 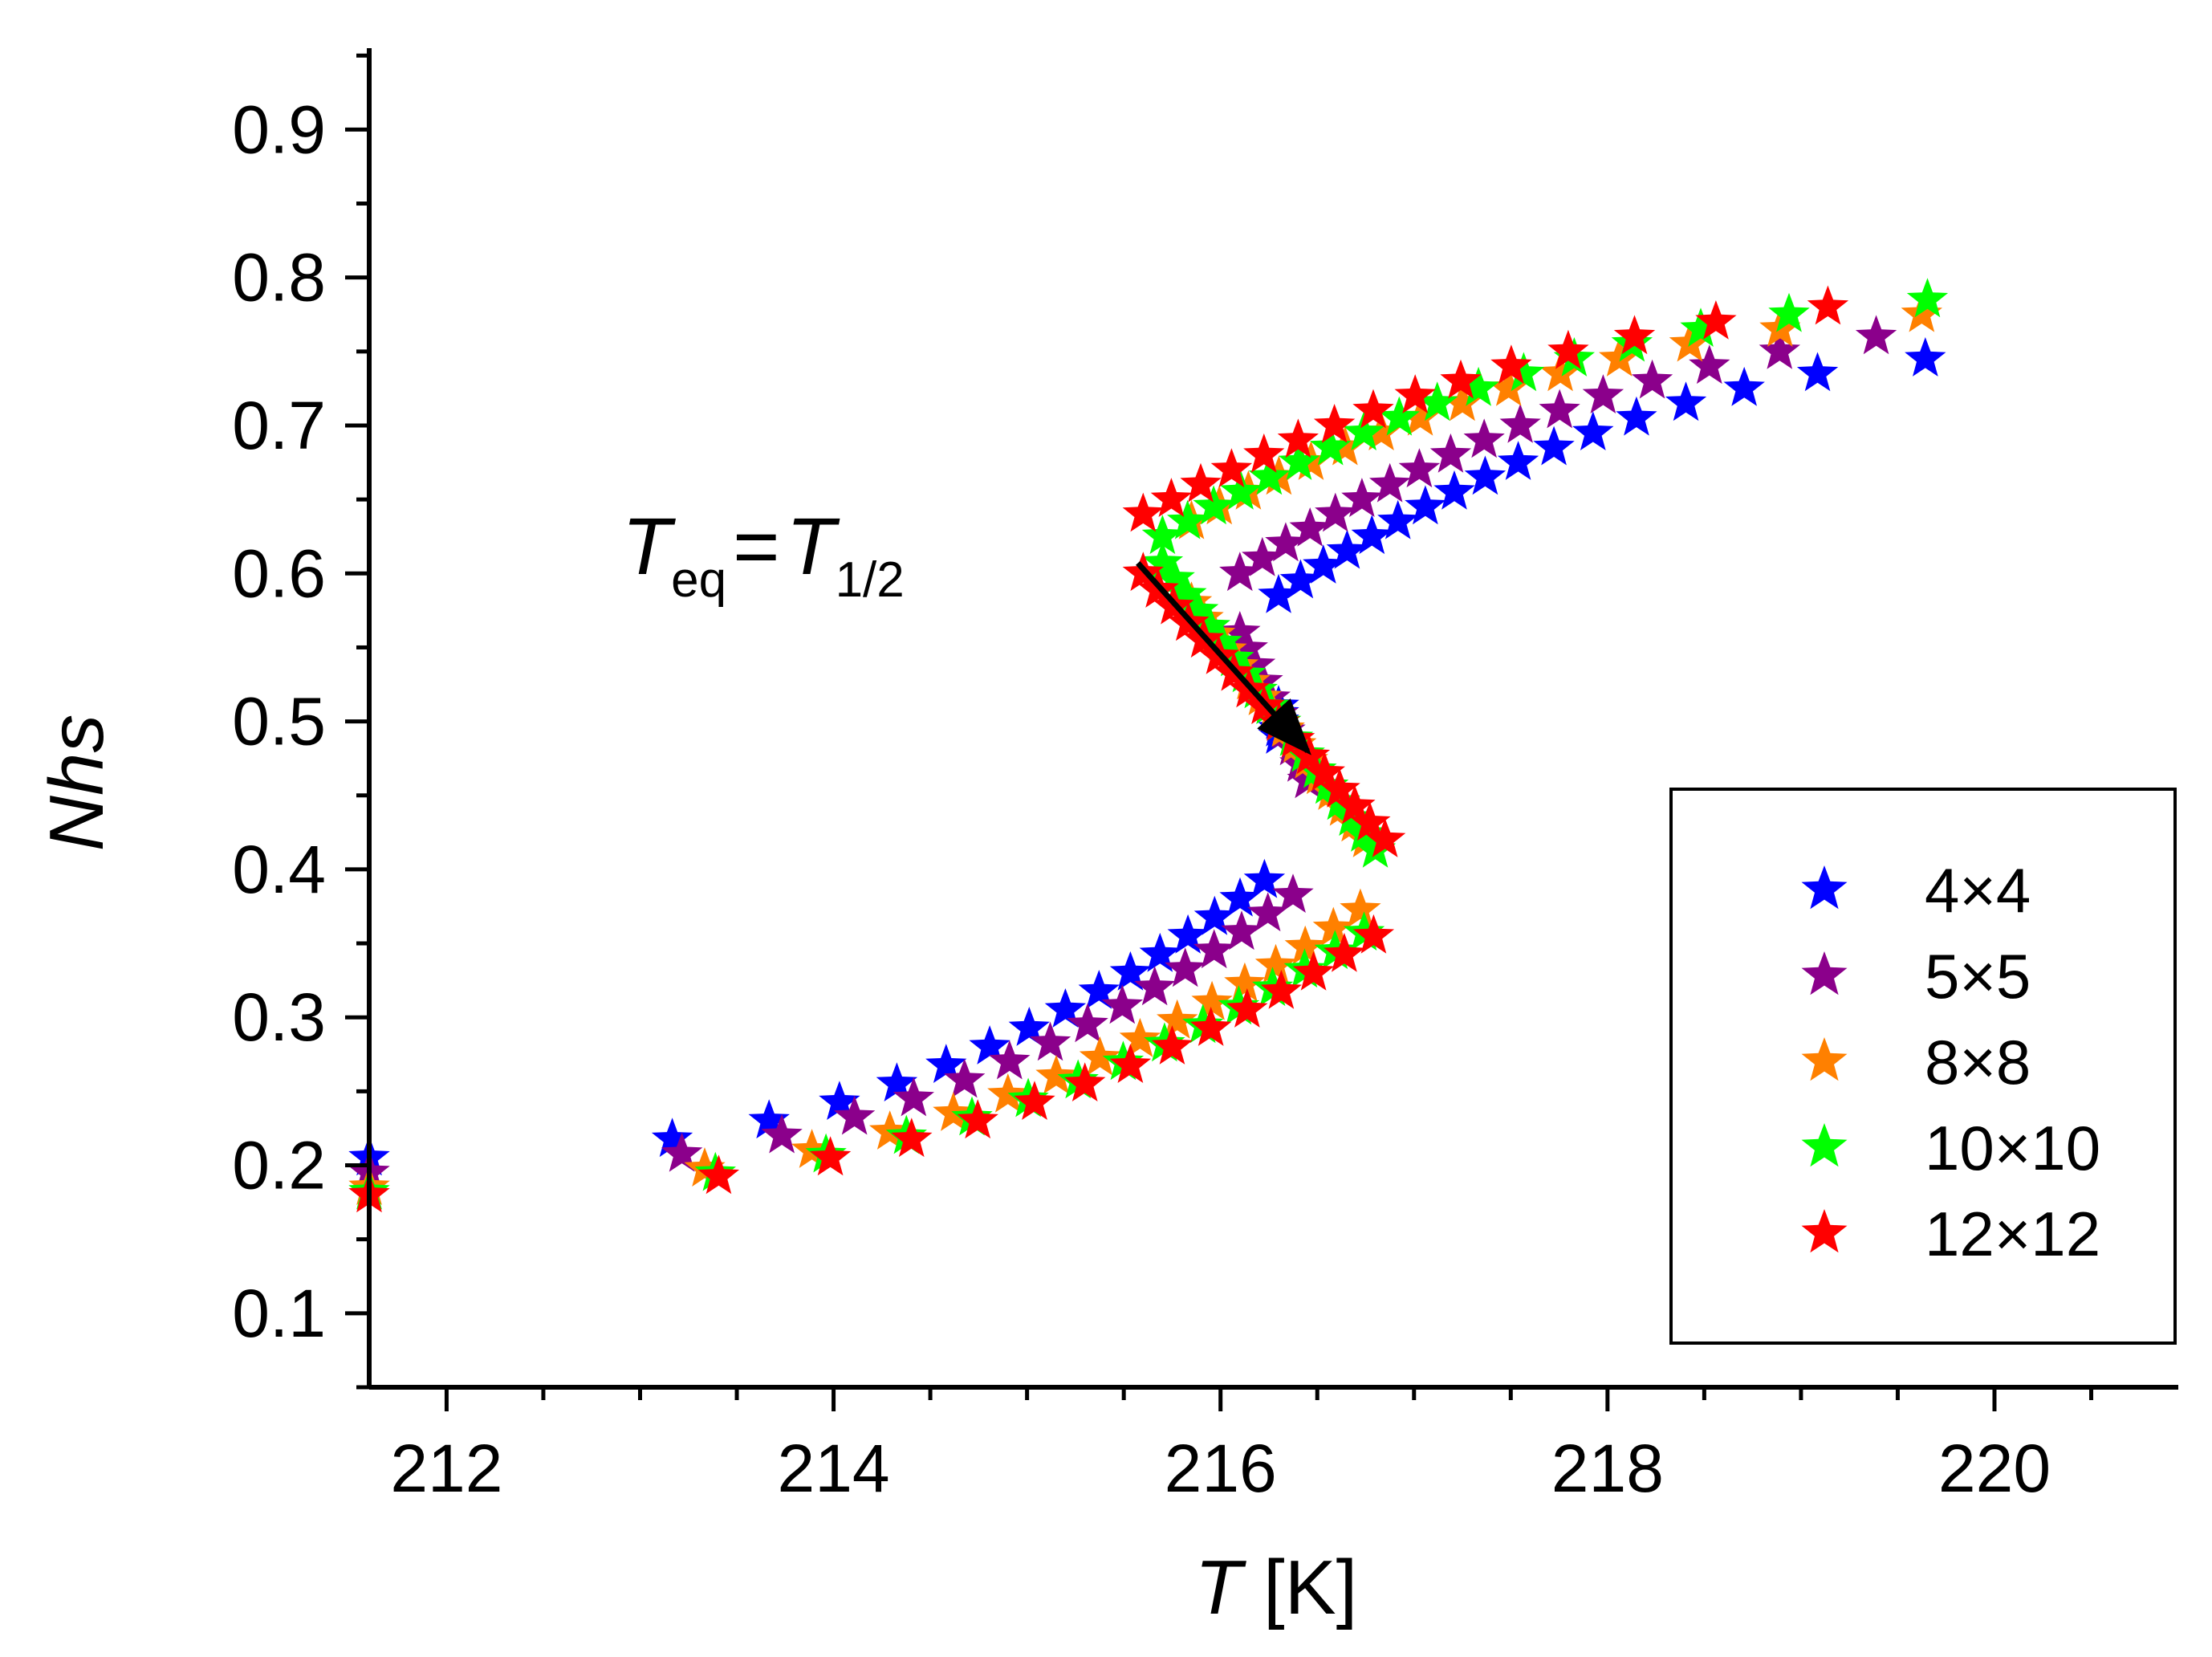 I want to click on y-tick-label: 0.1, so click(x=279, y=1313).